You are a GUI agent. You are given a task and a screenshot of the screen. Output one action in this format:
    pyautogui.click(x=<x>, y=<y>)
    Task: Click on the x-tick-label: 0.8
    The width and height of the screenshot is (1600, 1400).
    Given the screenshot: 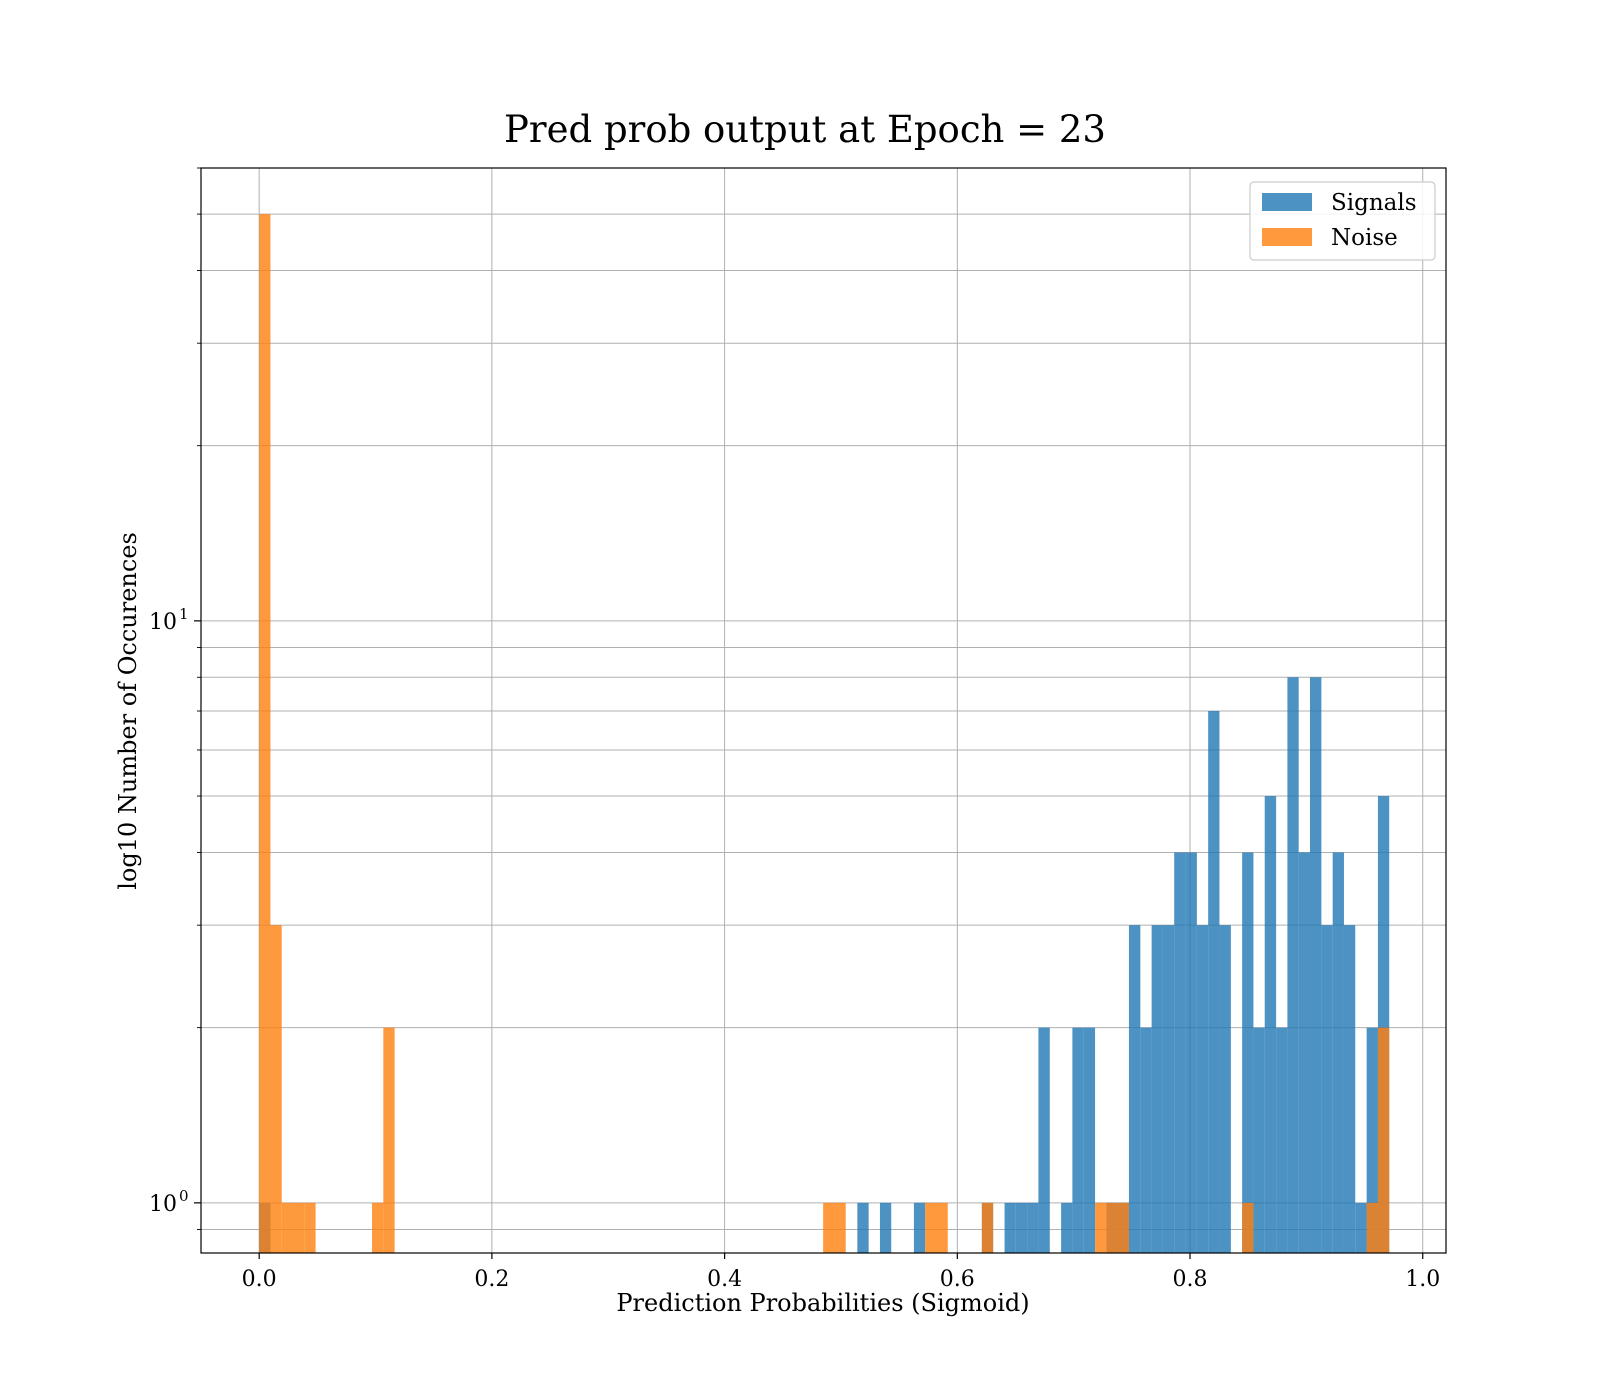 What is the action you would take?
    pyautogui.click(x=1190, y=1279)
    